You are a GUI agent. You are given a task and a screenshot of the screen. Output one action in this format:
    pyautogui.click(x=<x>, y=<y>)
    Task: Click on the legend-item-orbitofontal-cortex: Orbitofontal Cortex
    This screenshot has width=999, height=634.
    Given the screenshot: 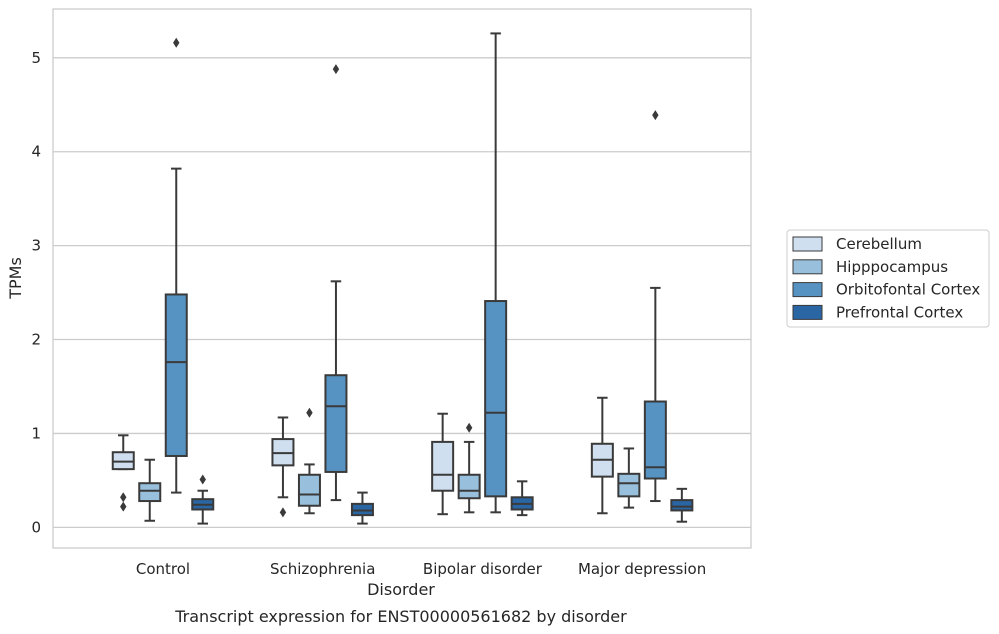 What is the action you would take?
    pyautogui.click(x=886, y=290)
    